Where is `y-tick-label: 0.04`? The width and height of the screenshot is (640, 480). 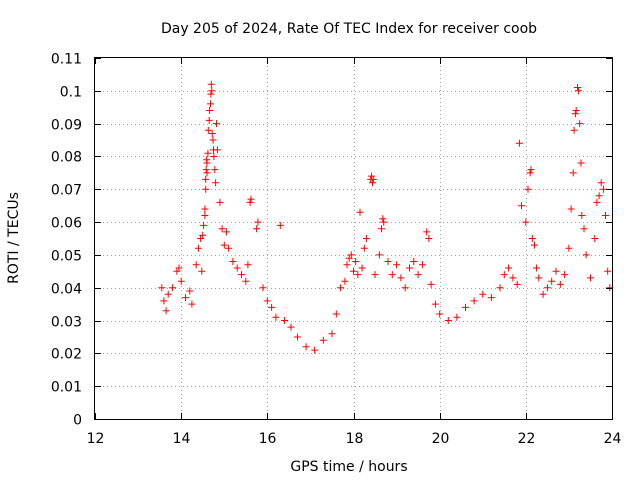
y-tick-label: 0.04 is located at coordinates (66, 290).